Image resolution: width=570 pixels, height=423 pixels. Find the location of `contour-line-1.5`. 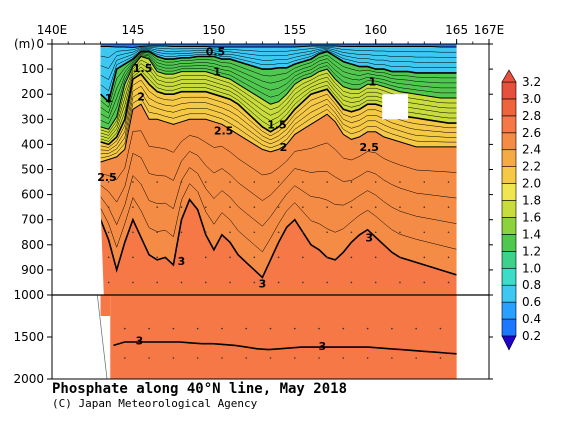

contour-line-1.5 is located at coordinates (278, 92).